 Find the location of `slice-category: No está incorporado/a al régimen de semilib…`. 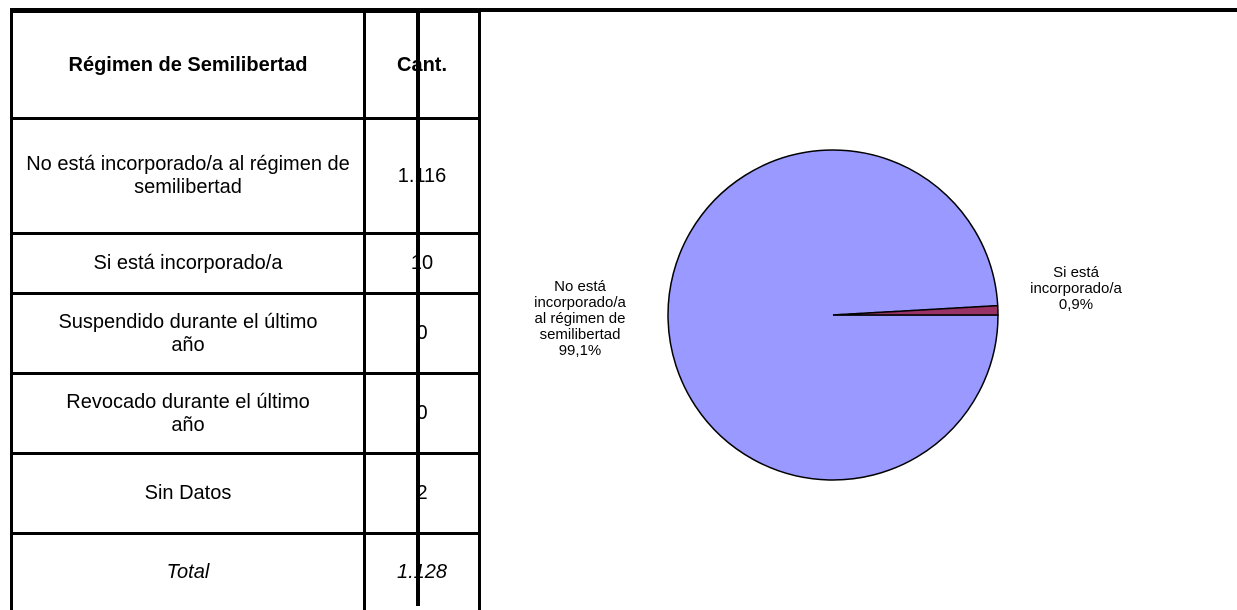

slice-category: No está incorporado/a al régimen de semilib… is located at coordinates (580, 310).